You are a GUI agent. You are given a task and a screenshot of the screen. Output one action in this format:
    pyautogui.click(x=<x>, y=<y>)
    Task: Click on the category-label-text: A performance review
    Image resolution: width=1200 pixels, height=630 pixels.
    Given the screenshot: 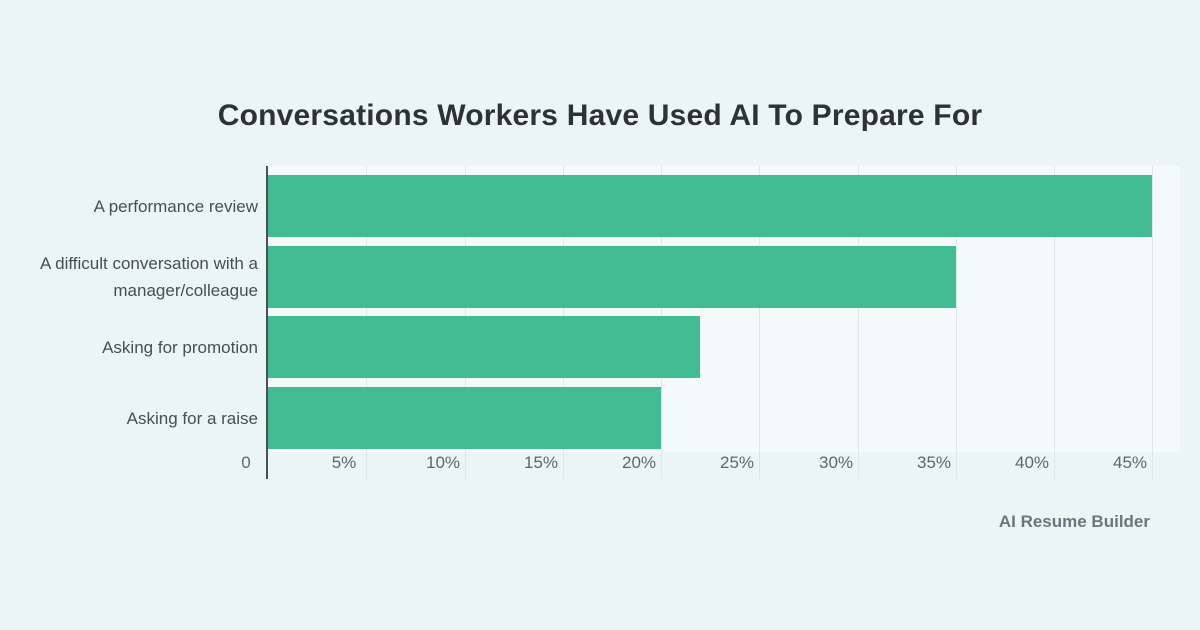 What is the action you would take?
    pyautogui.click(x=175, y=206)
    